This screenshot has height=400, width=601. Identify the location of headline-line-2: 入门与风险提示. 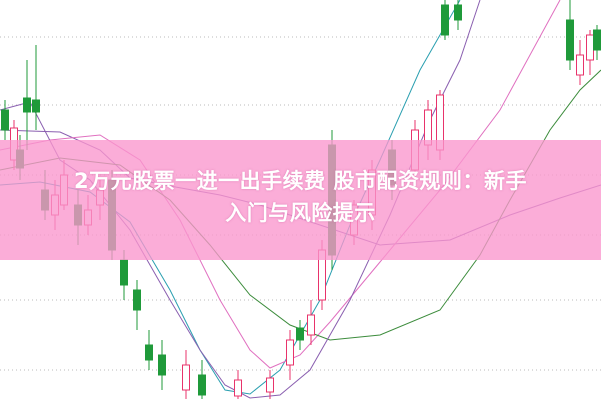
(300, 213).